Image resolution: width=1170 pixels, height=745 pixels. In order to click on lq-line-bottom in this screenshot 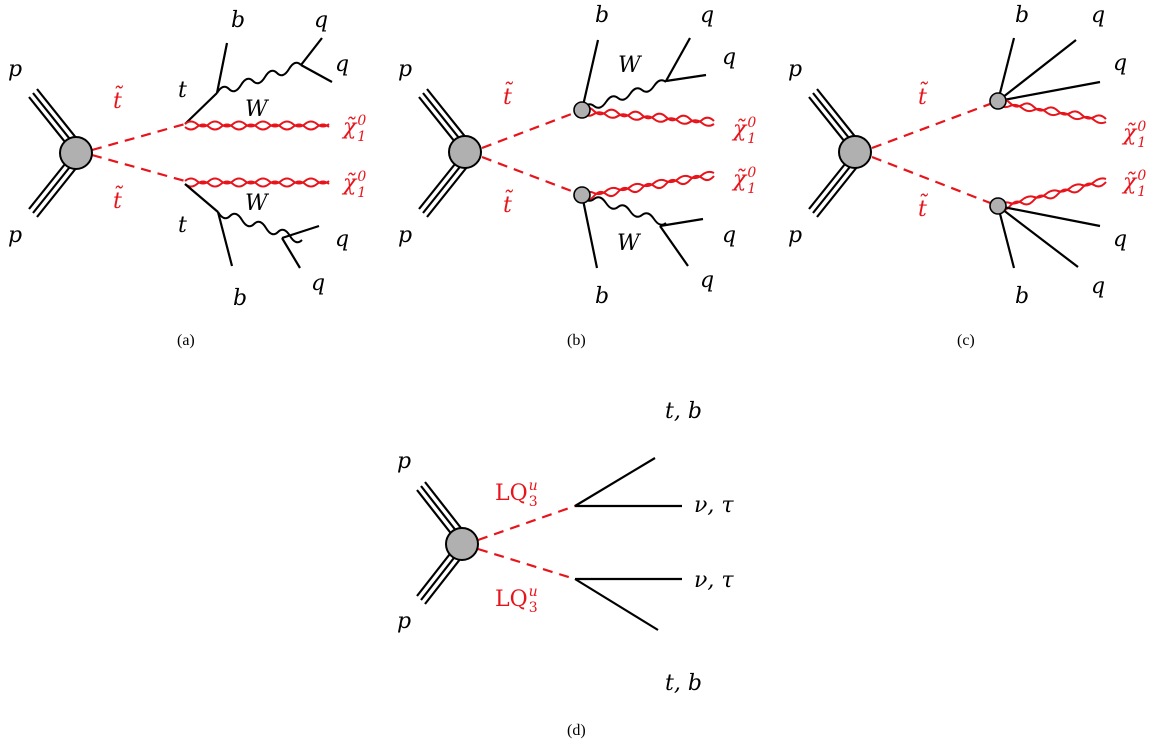, I will do `click(526, 564)`.